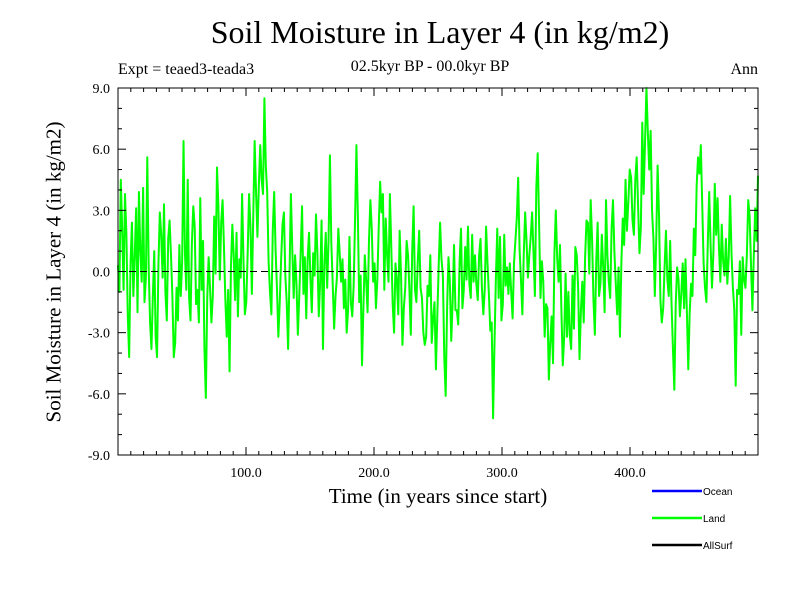 The width and height of the screenshot is (800, 600). What do you see at coordinates (714, 519) in the screenshot?
I see `legend-label-land: Land` at bounding box center [714, 519].